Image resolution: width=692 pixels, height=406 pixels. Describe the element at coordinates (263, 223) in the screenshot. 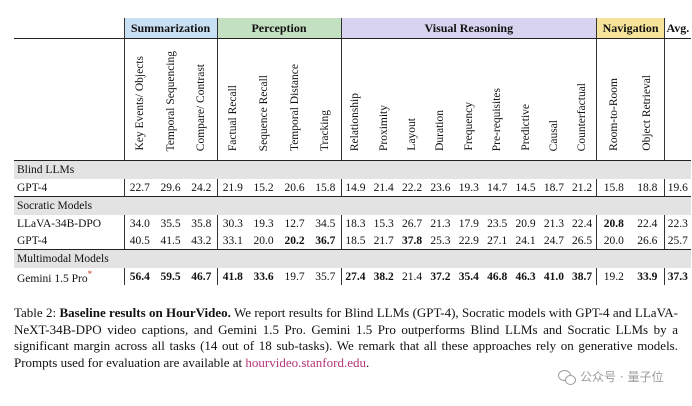

I see `table-cell: 19.3` at that location.